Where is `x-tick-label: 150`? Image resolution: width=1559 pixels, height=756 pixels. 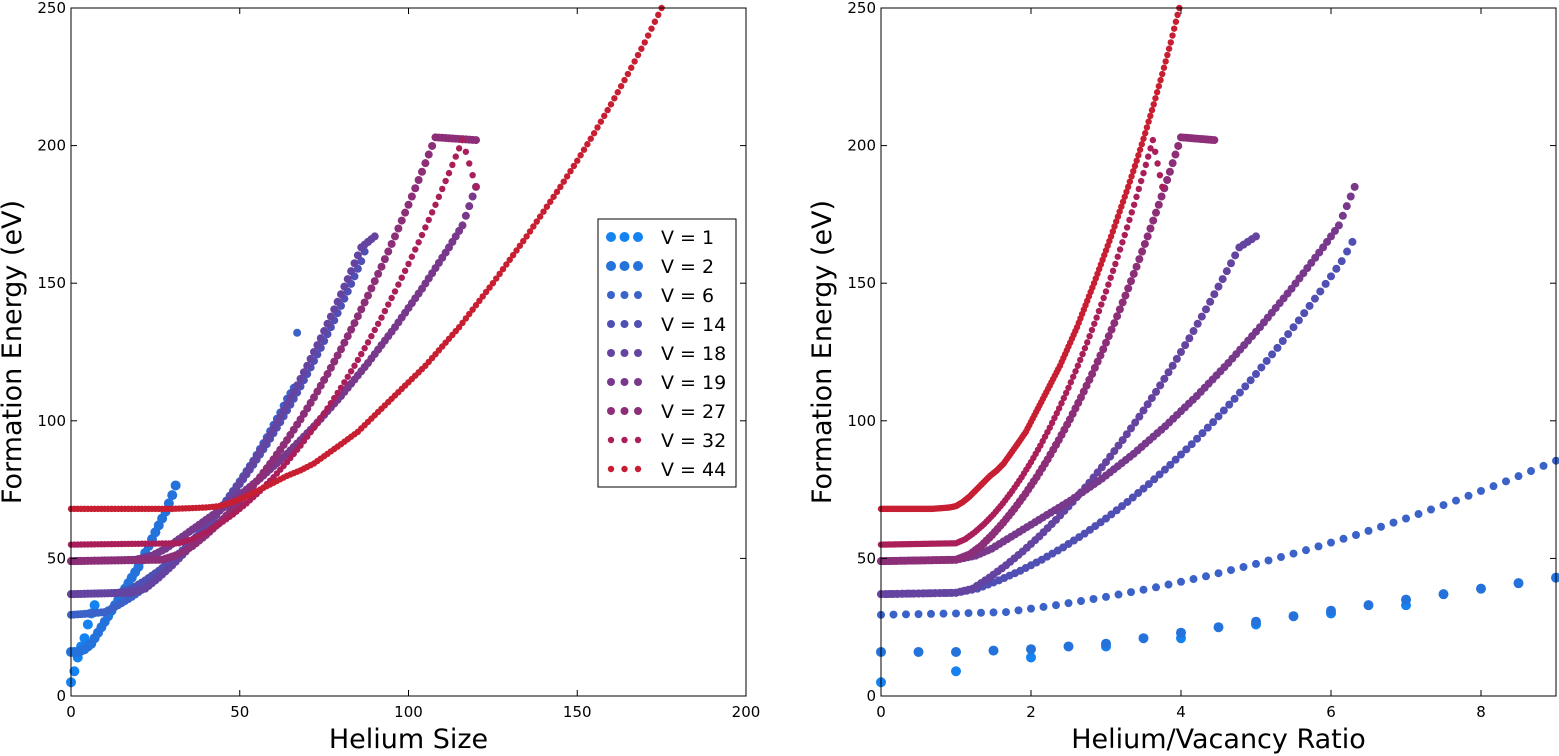
x-tick-label: 150 is located at coordinates (577, 712).